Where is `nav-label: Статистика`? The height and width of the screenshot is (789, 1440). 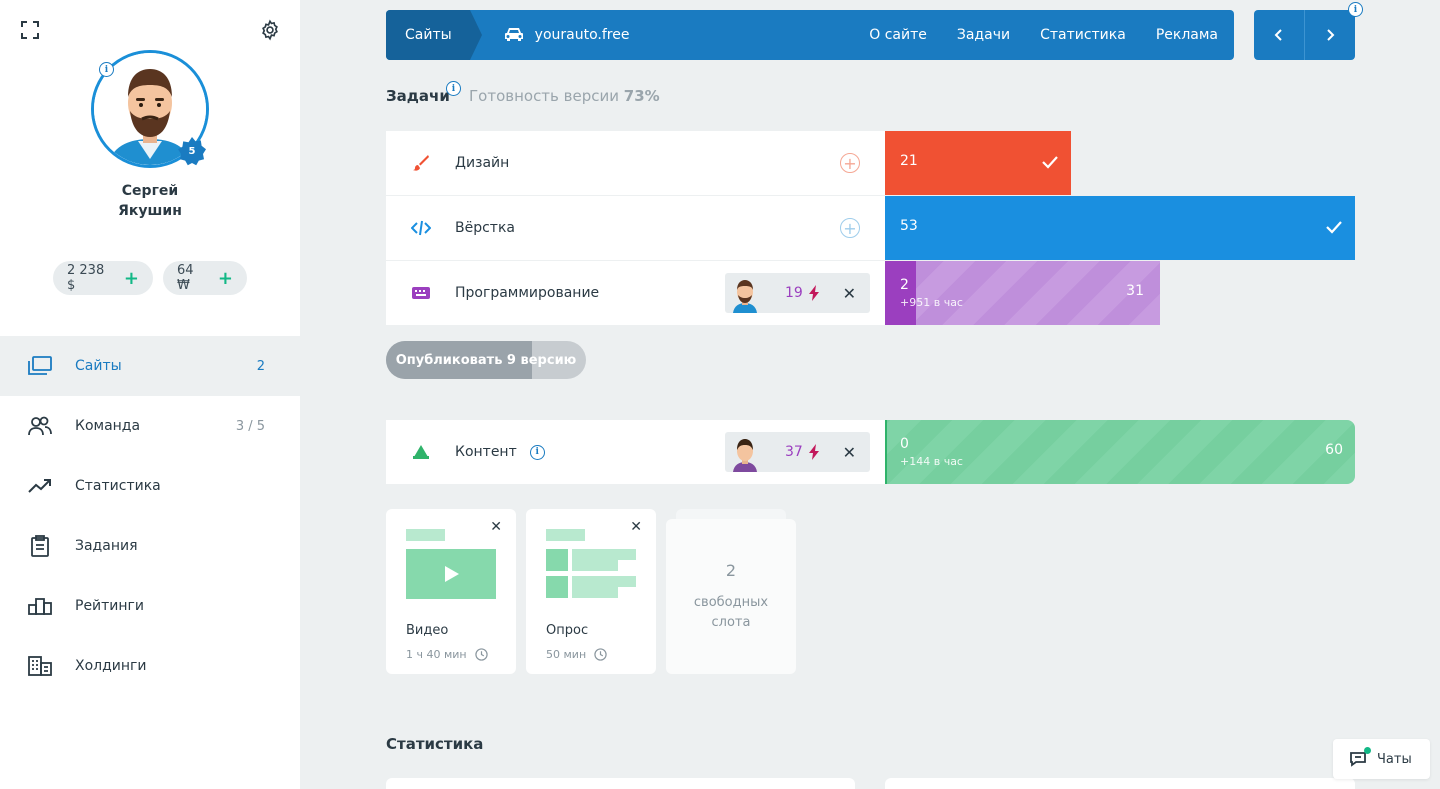
nav-label: Статистика is located at coordinates (118, 486).